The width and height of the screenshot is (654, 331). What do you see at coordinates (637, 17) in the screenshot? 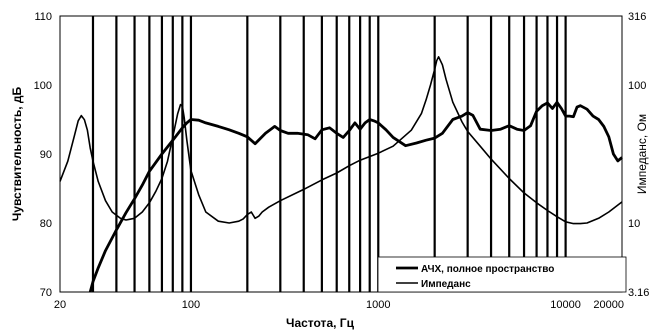
I see `y-right-tick-label-316: 316` at bounding box center [637, 17].